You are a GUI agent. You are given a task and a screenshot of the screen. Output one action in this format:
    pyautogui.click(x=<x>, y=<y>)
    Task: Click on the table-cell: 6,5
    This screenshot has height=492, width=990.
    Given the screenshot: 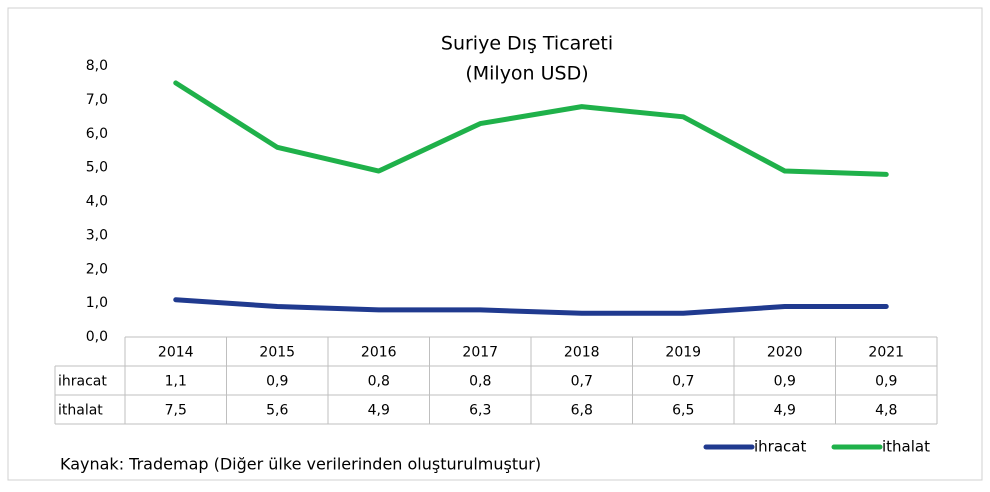 What is the action you would take?
    pyautogui.click(x=683, y=411)
    